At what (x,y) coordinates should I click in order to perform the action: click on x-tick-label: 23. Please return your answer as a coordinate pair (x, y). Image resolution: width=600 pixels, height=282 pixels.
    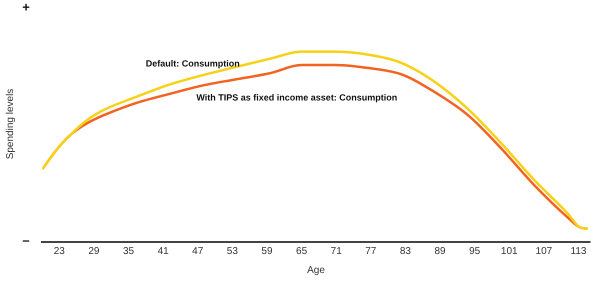
    Looking at the image, I should click on (60, 251).